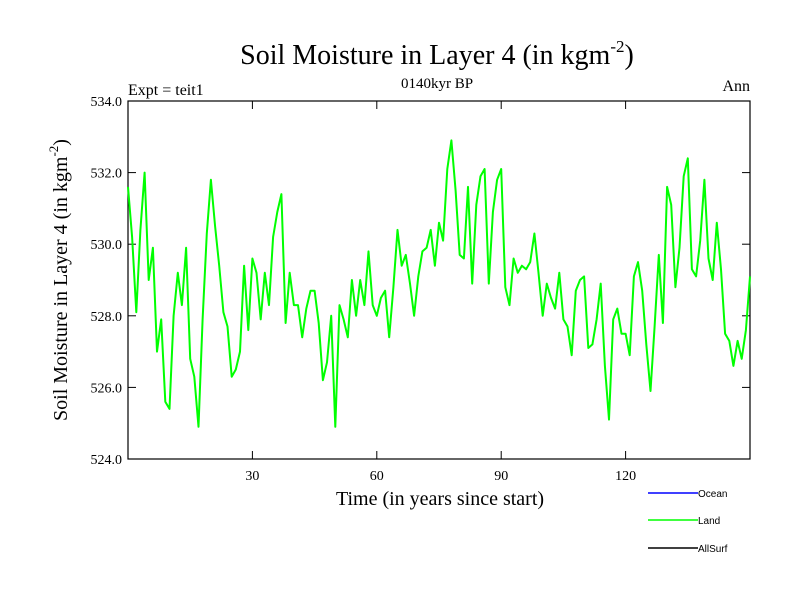 Image resolution: width=800 pixels, height=600 pixels. I want to click on y-tick-label: 528.0, so click(107, 317).